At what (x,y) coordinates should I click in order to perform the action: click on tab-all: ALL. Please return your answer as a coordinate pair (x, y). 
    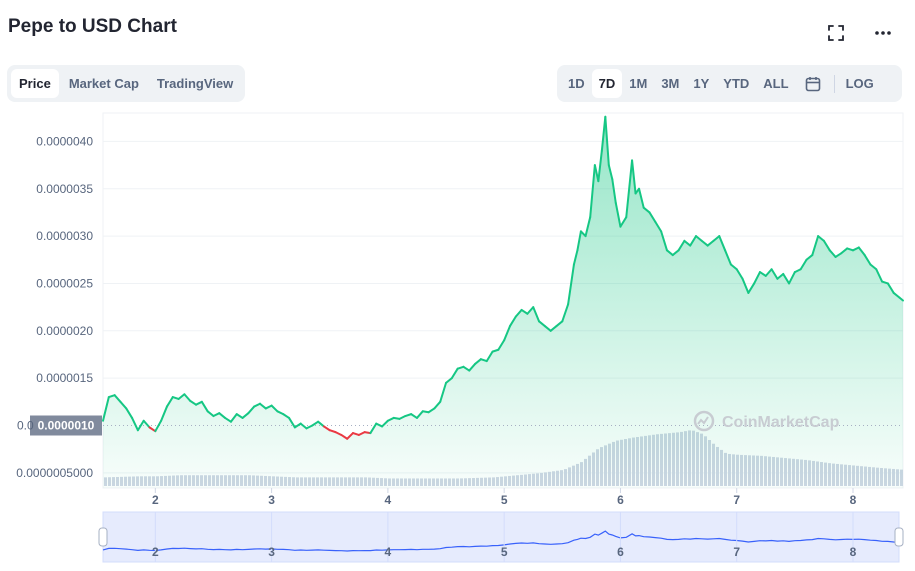
    Looking at the image, I should click on (776, 83).